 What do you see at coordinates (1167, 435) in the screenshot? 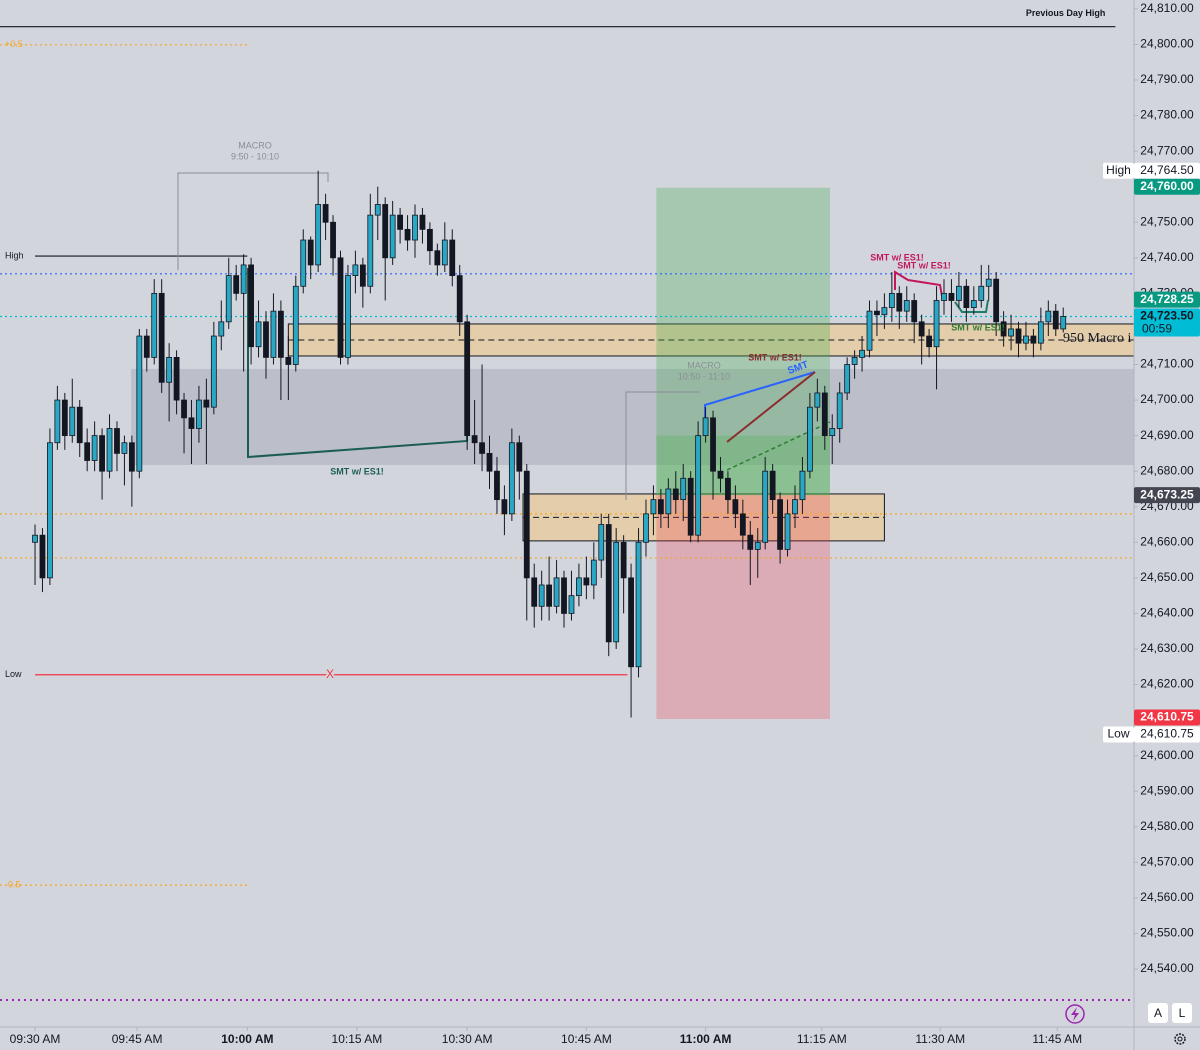
I see `y-tick-label: 24,690.00` at bounding box center [1167, 435].